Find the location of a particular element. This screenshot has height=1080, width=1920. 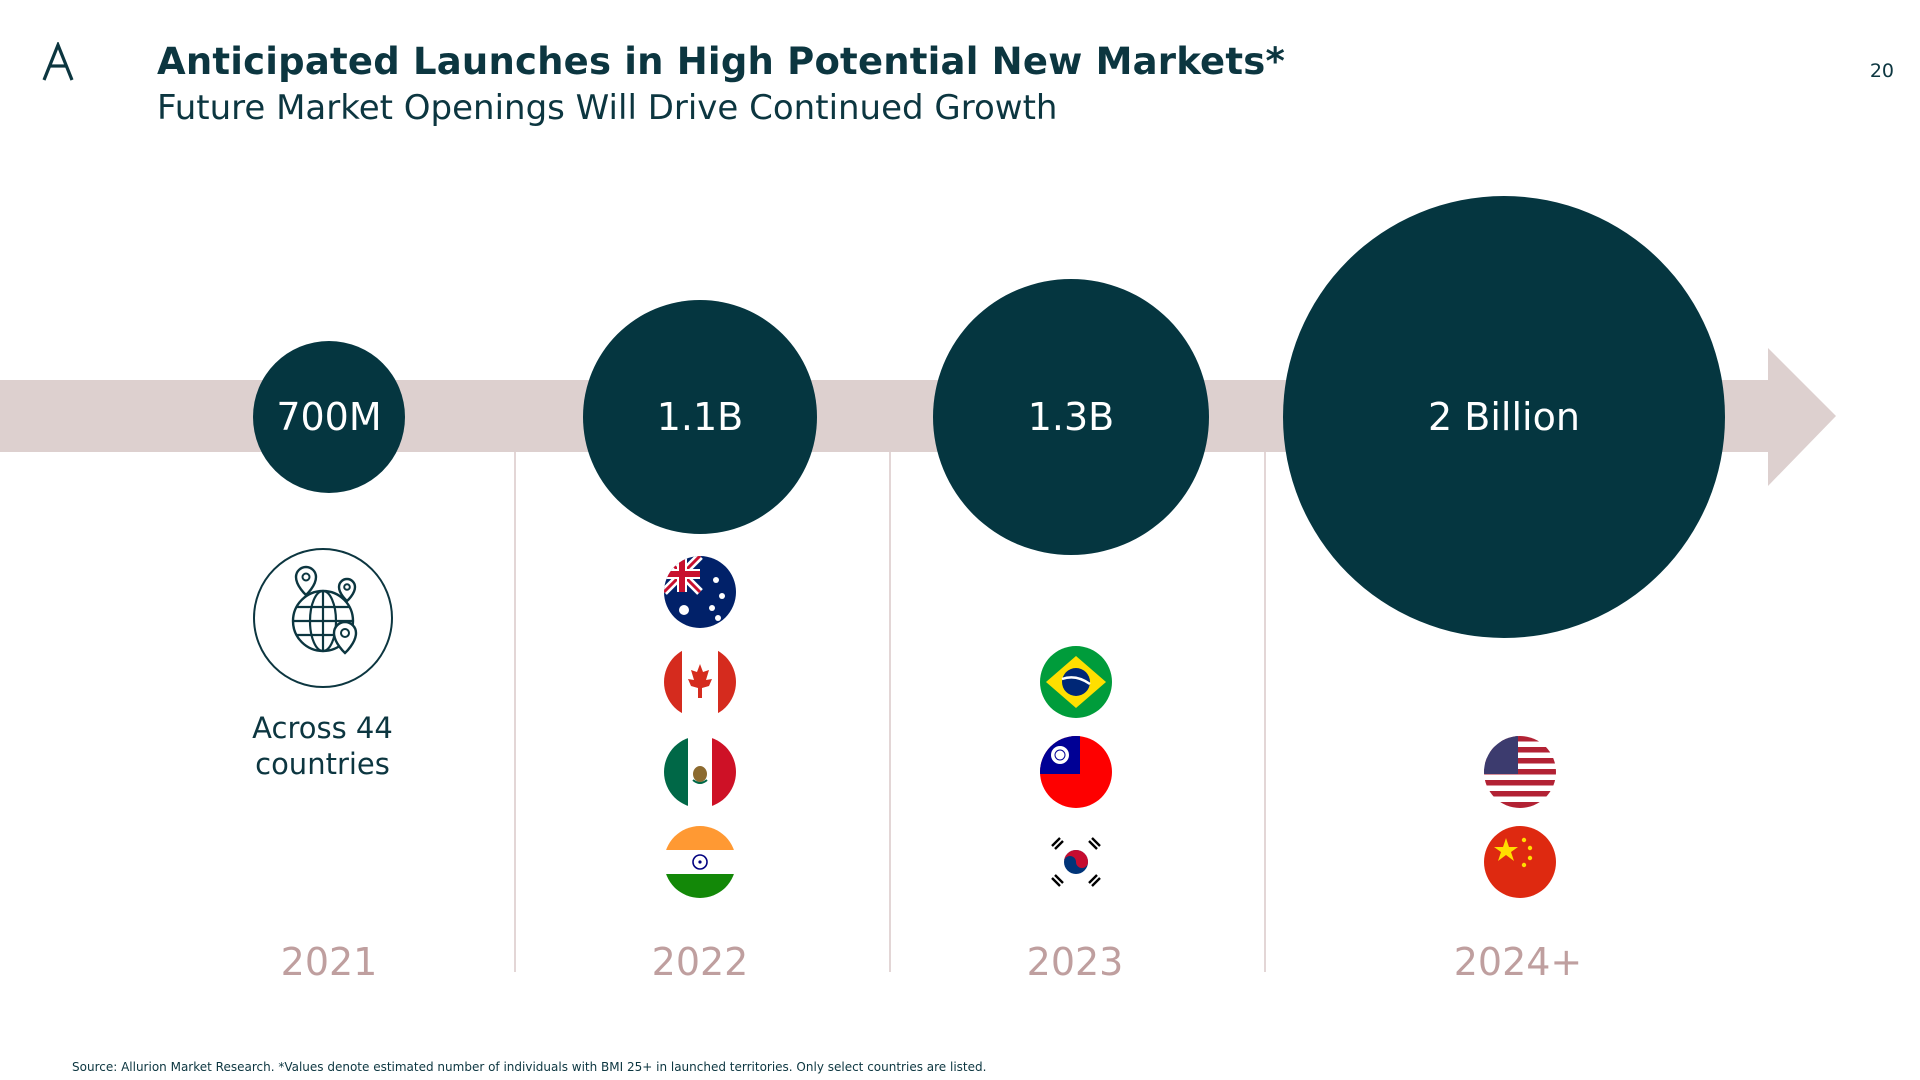

bubble-value: 2 Billion is located at coordinates (1504, 417).